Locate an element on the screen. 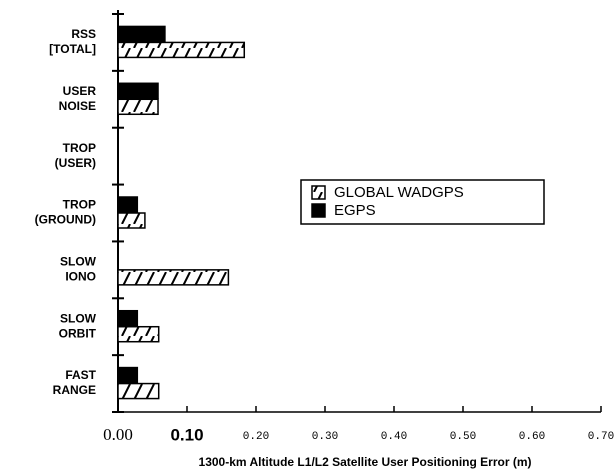  legend-box is located at coordinates (422, 202).